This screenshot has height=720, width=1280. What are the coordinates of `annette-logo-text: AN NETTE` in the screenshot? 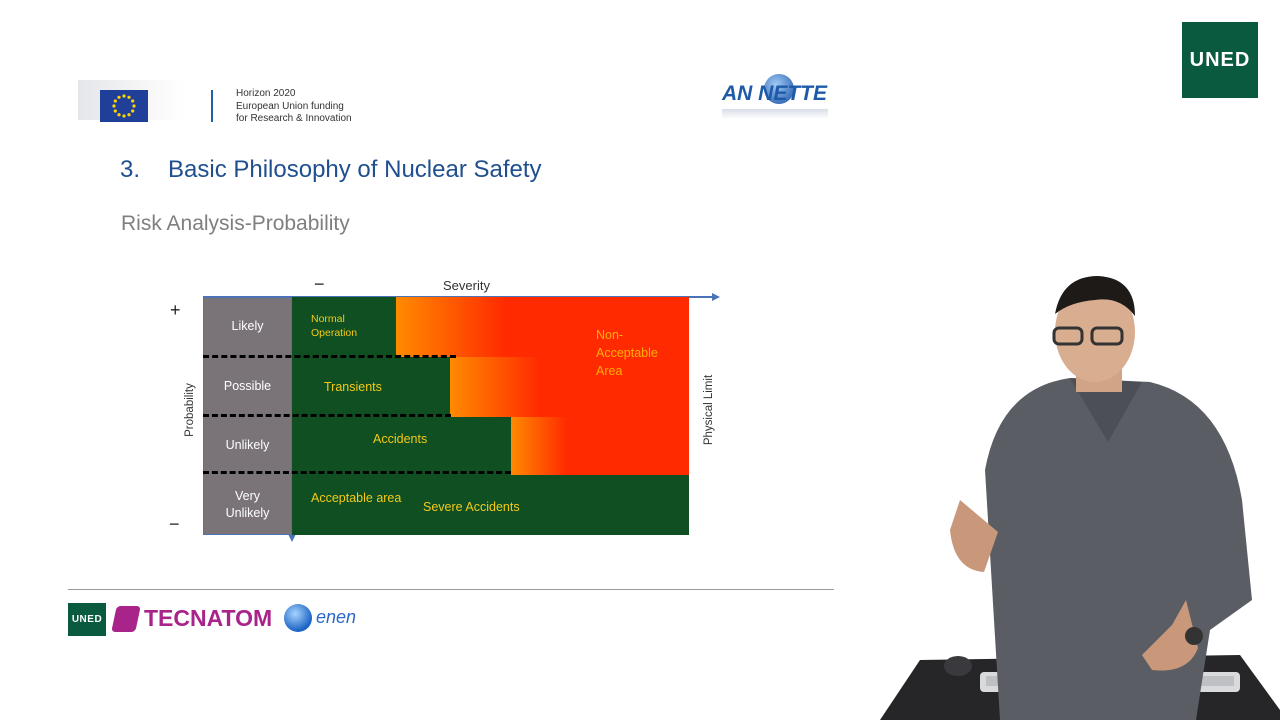 It's located at (774, 93).